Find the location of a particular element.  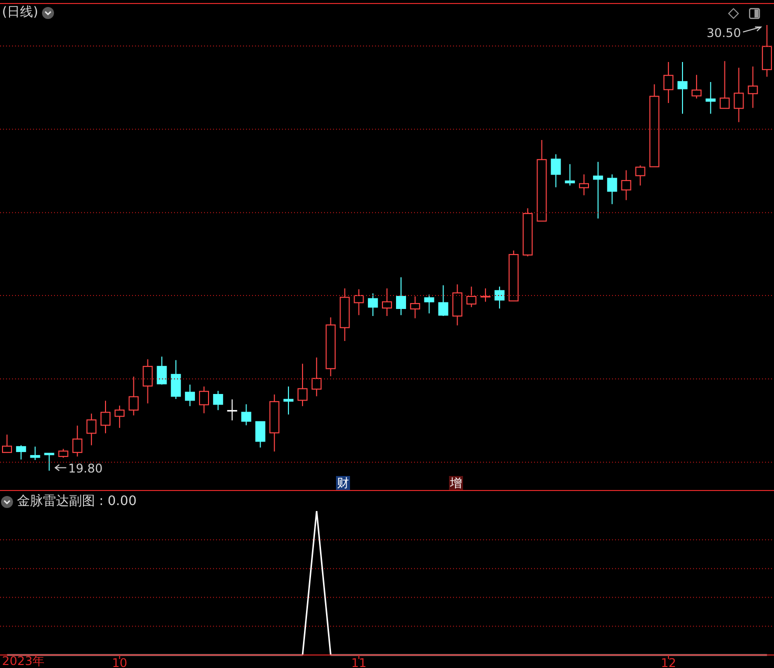

x-tick-label: 11 is located at coordinates (358, 662).